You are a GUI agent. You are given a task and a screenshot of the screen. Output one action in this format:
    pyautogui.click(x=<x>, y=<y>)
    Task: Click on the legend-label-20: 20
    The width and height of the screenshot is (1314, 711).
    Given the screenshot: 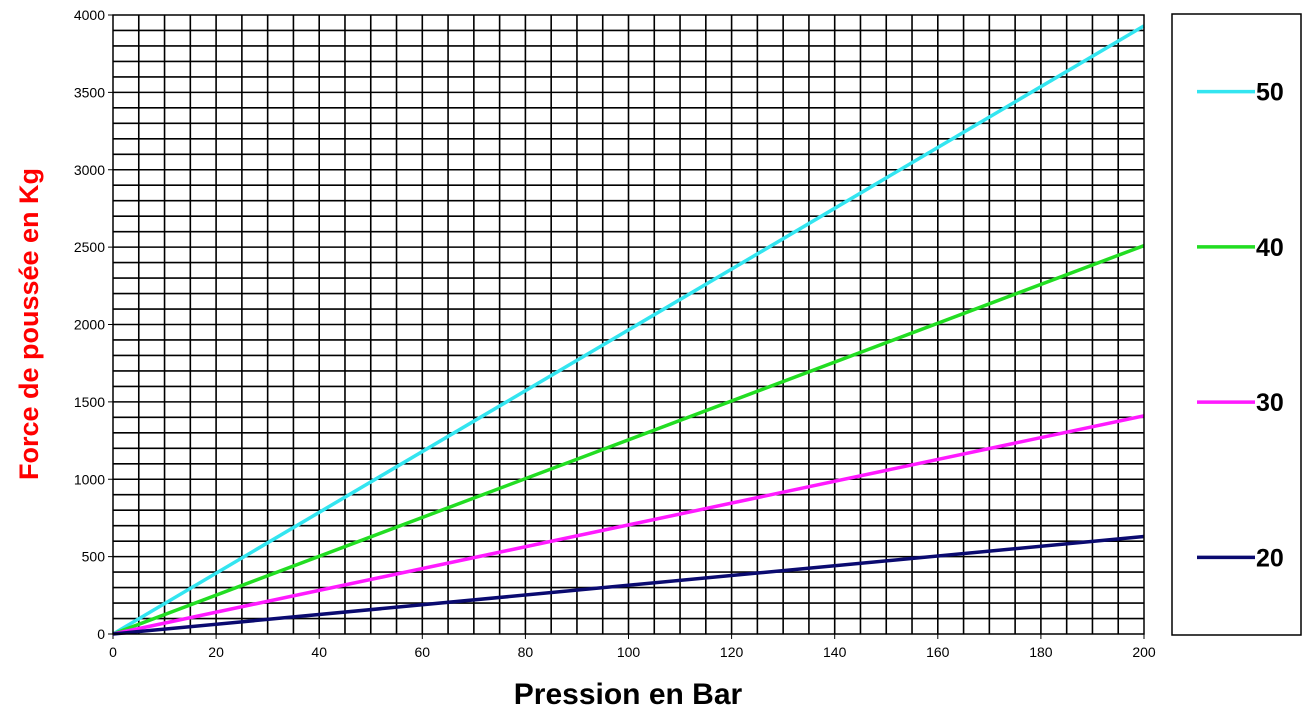 What is the action you would take?
    pyautogui.click(x=1270, y=558)
    